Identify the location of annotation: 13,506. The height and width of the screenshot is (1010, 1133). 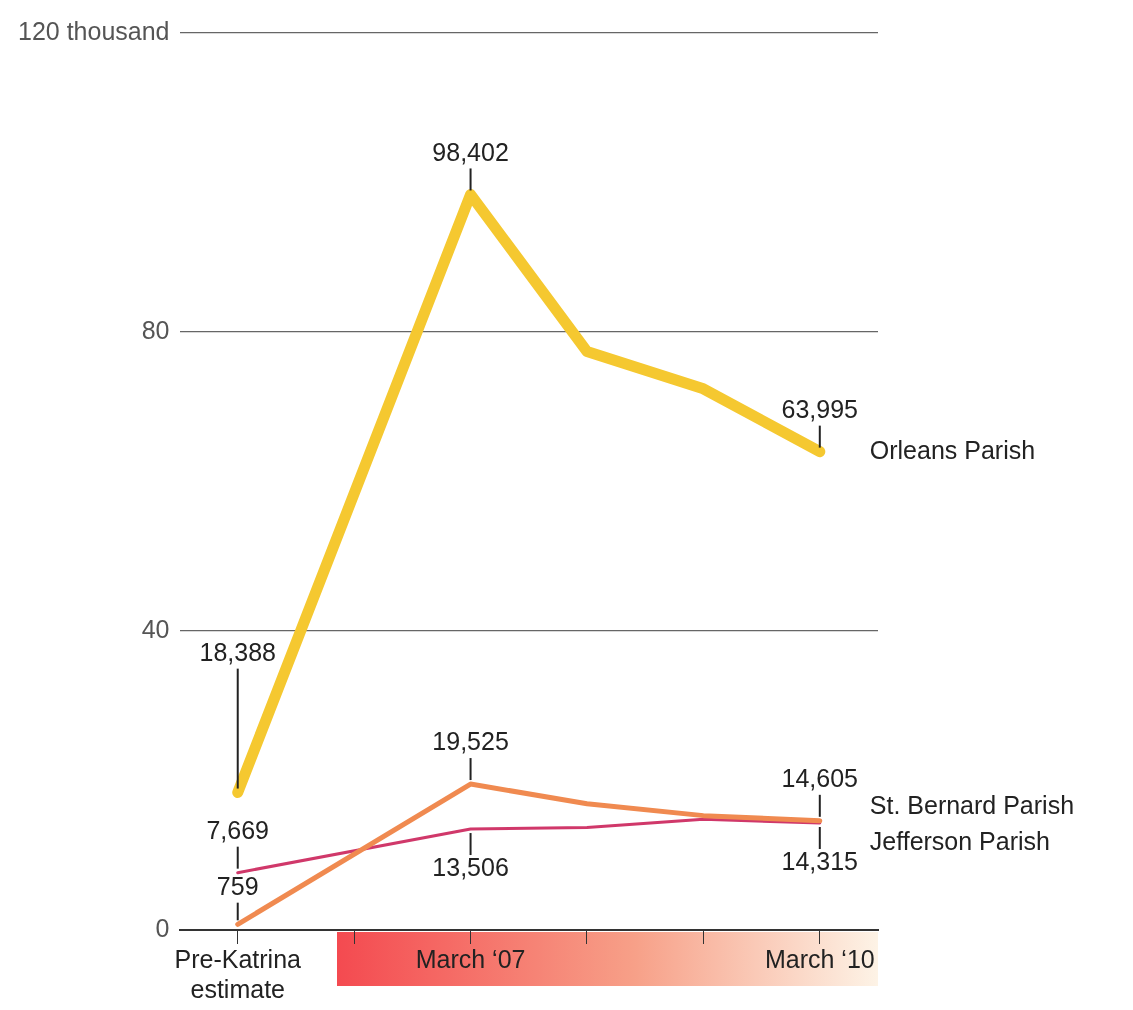
(470, 867).